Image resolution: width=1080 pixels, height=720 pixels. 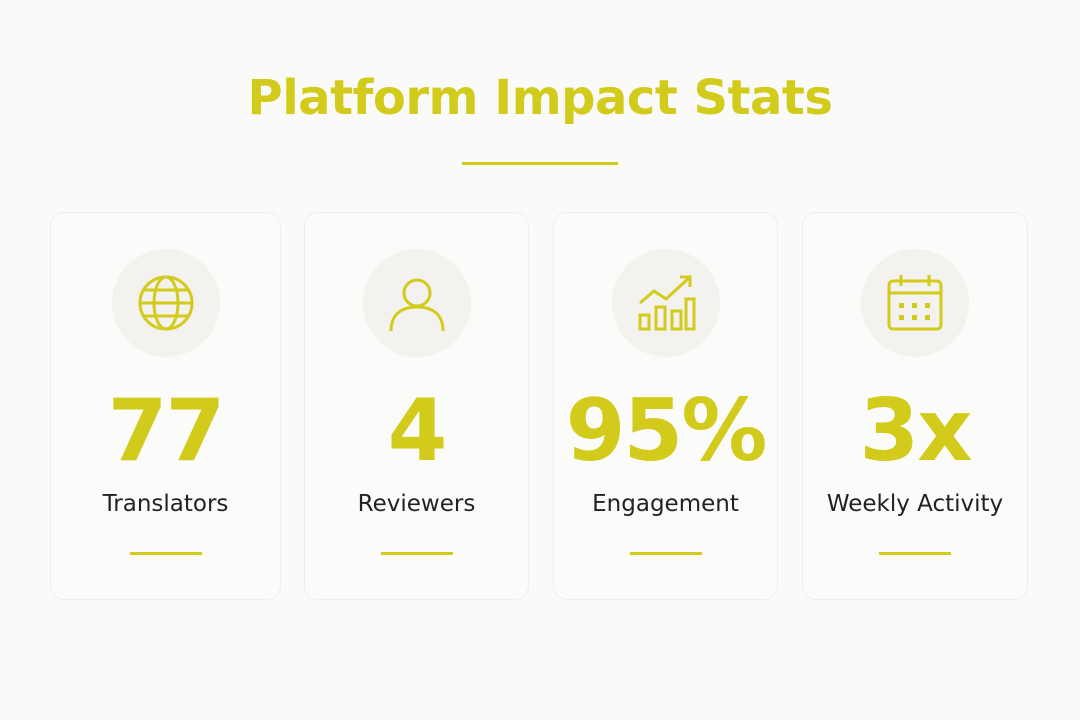 I want to click on growth-icon, so click(x=666, y=303).